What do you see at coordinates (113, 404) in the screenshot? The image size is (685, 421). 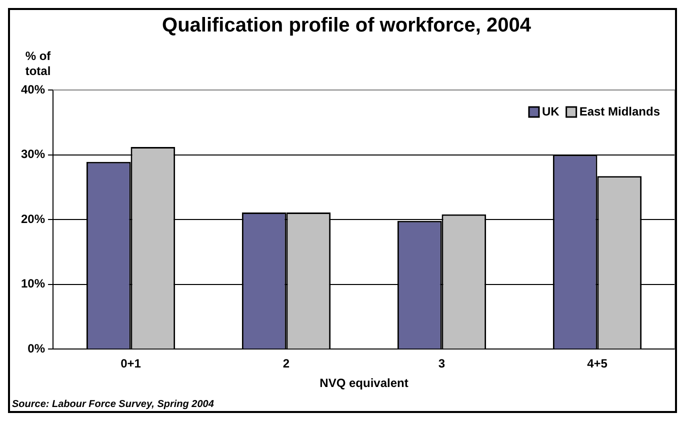 I see `source-note: Source: Labour Force Survey, Spring 2004` at bounding box center [113, 404].